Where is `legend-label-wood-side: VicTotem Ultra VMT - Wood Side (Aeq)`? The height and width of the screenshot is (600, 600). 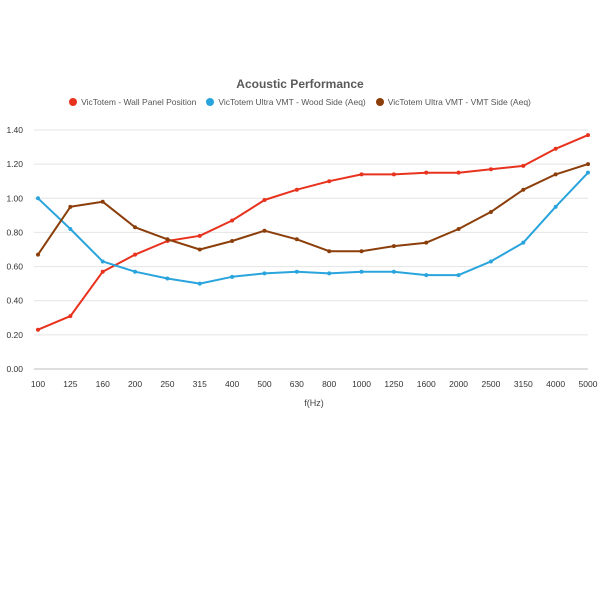 legend-label-wood-side: VicTotem Ultra VMT - Wood Side (Aeq) is located at coordinates (292, 102).